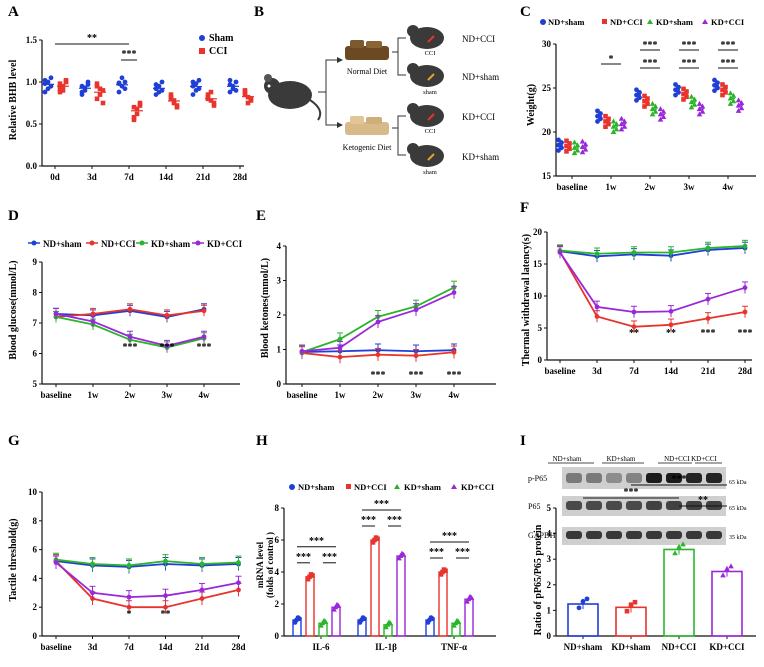 The width and height of the screenshot is (764, 667). What do you see at coordinates (167, 347) in the screenshot?
I see `panel-d-sig-label: ***` at bounding box center [167, 347].